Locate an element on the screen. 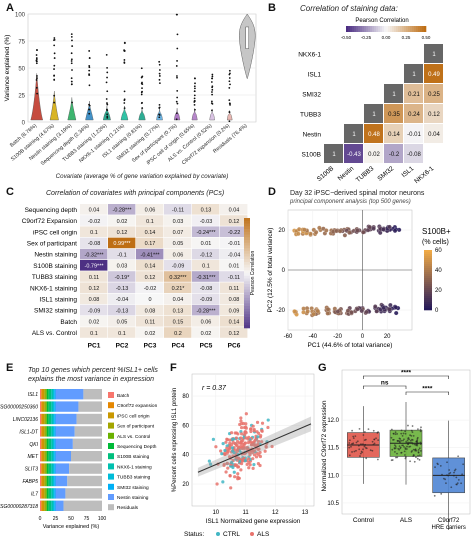 The width and height of the screenshot is (474, 544). panel-b-col-label: Nestin is located at coordinates (346, 173).